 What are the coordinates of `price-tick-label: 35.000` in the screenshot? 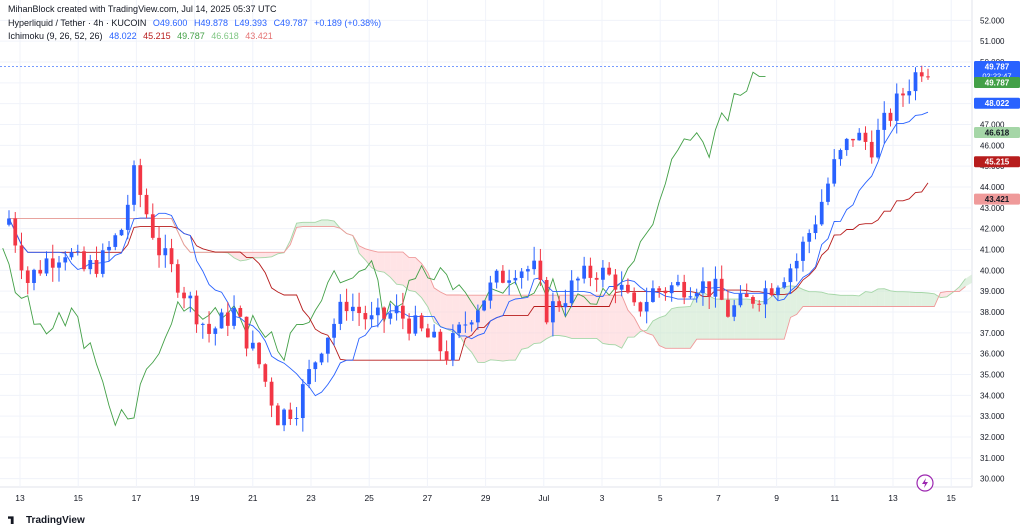 It's located at (992, 375).